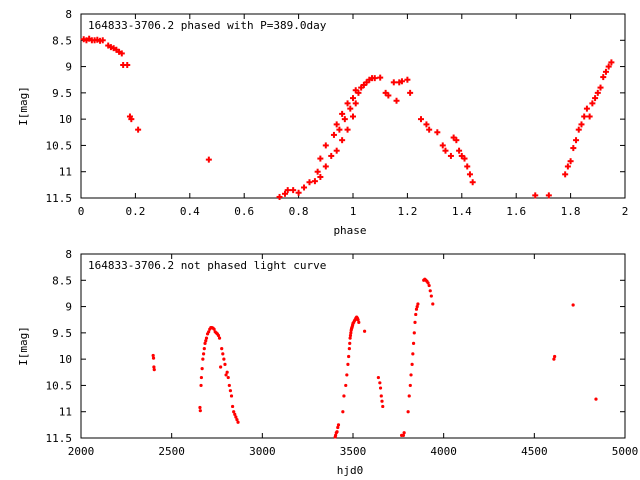  I want to click on x-tick-label: 2500, so click(171, 451).